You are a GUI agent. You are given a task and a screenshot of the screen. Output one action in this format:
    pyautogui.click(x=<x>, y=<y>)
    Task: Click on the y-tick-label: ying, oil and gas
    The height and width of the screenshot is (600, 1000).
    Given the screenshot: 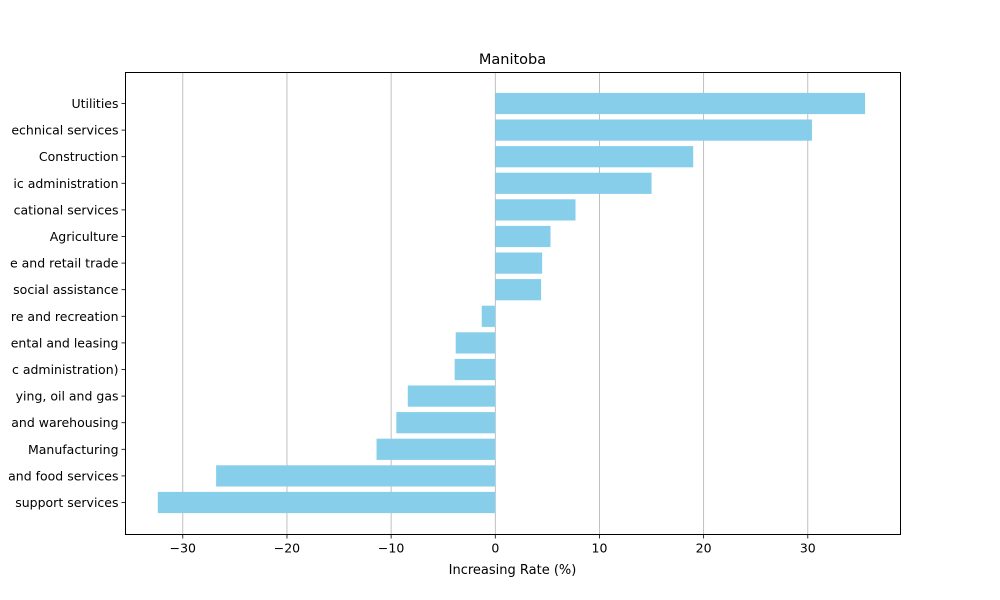 What is the action you would take?
    pyautogui.click(x=67, y=396)
    